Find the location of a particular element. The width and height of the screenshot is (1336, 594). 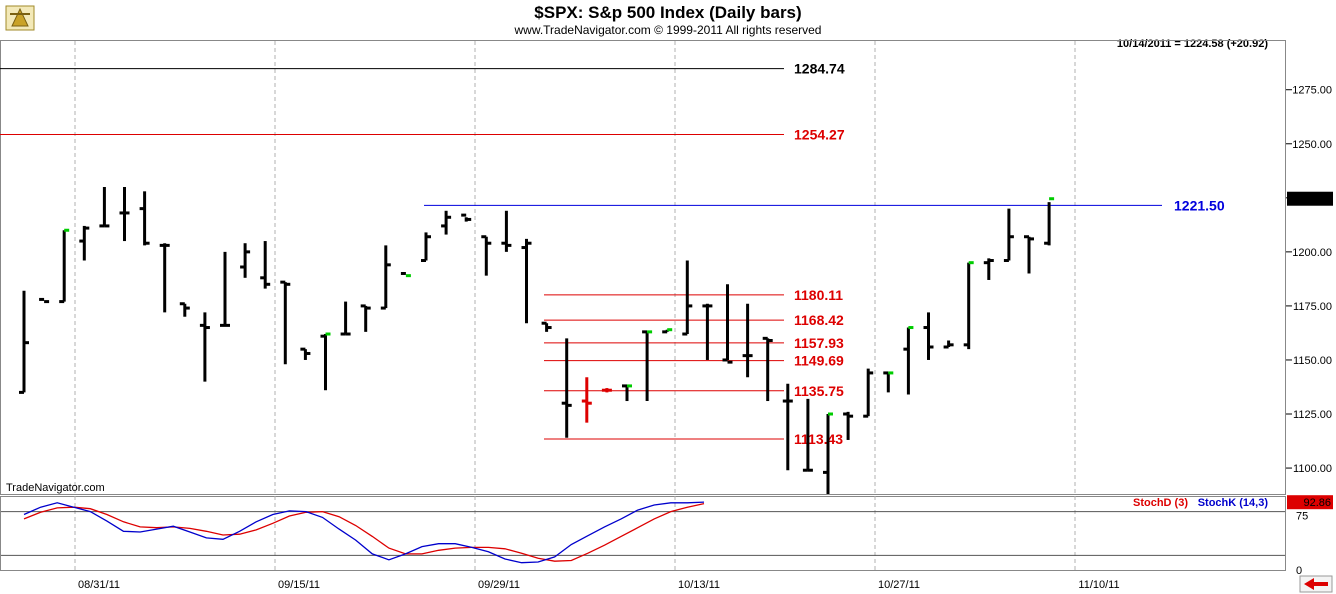

y-tick-label: 1250.00 is located at coordinates (1312, 145).